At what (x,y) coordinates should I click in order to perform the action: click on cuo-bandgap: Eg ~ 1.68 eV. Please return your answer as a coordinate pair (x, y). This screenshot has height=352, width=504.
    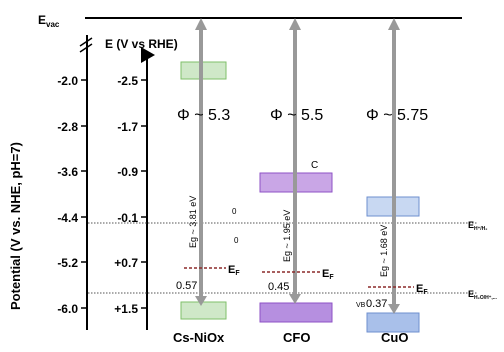
    Looking at the image, I should click on (384, 251).